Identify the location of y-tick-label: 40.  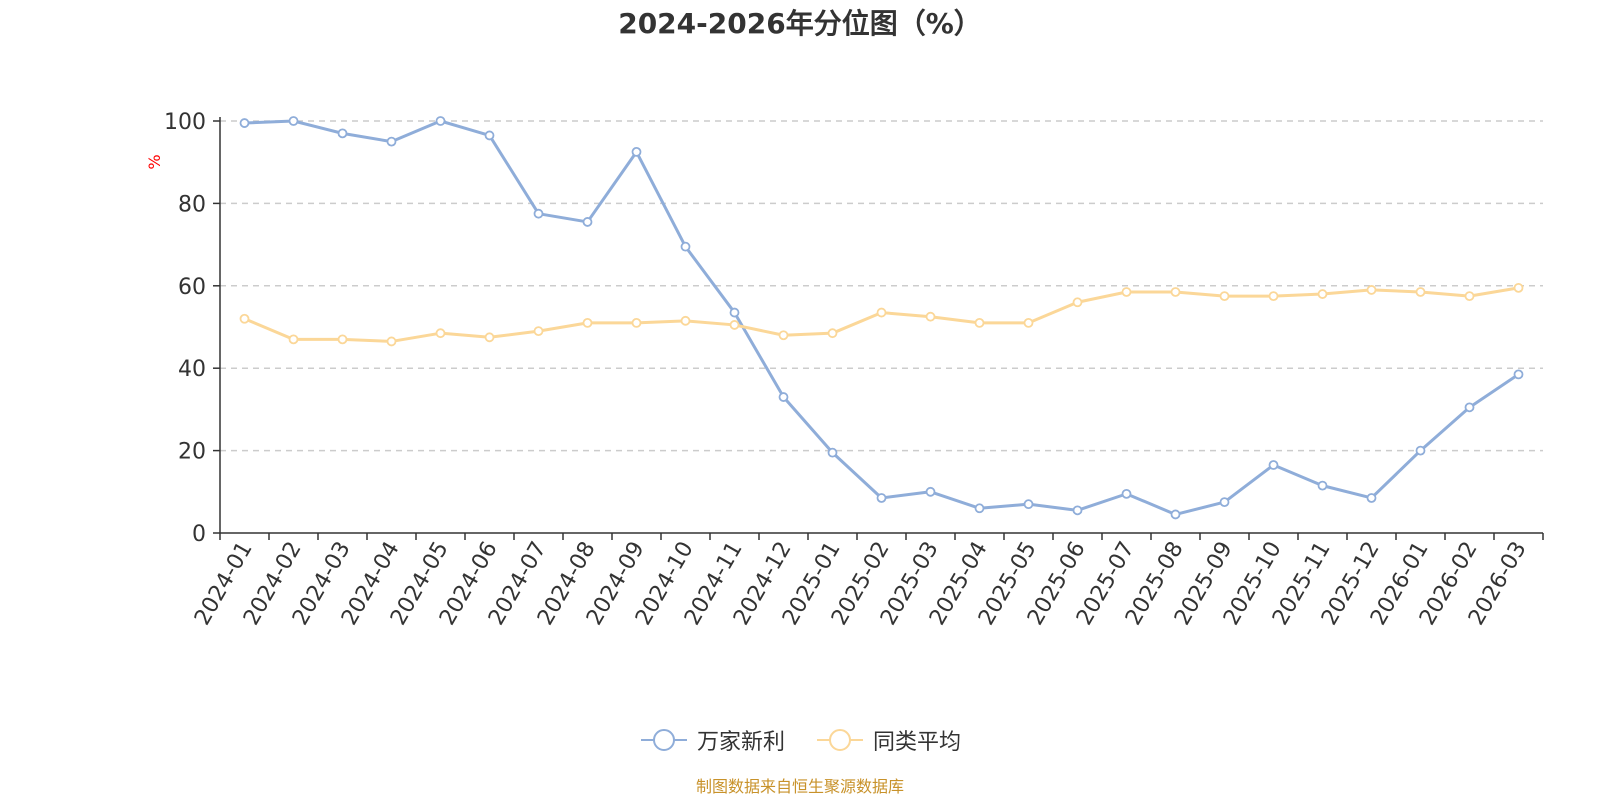
(192, 369).